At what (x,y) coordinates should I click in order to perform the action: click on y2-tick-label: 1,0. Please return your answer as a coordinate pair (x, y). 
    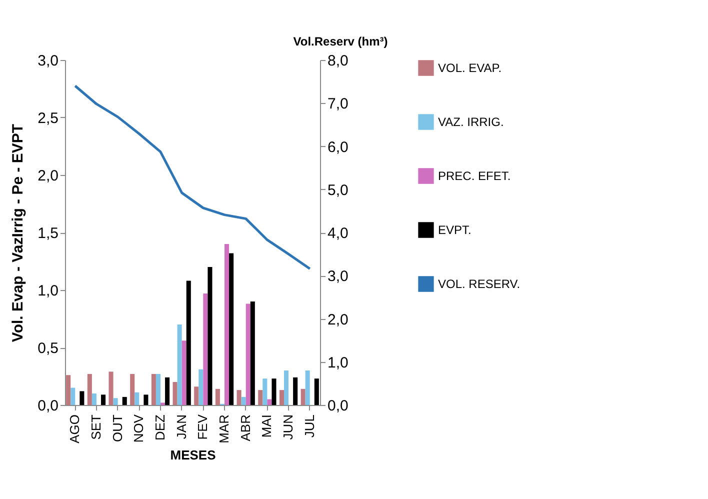
    Looking at the image, I should click on (338, 363).